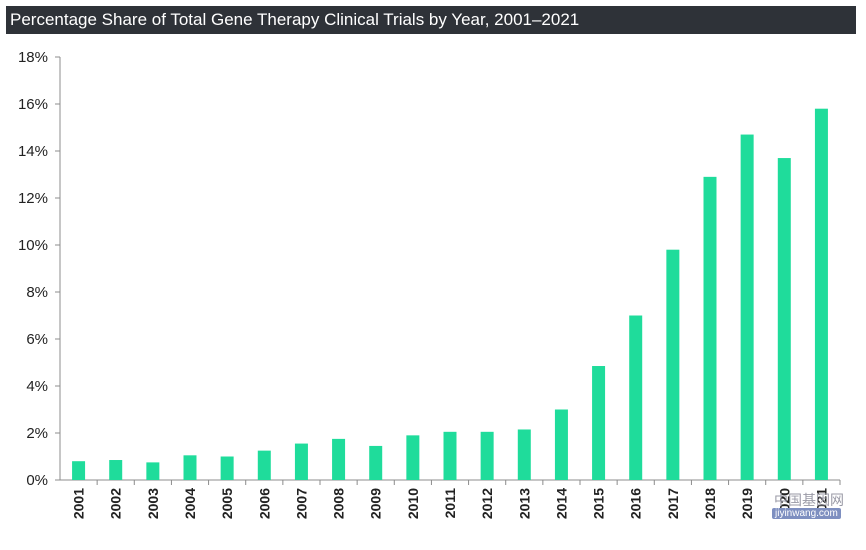  I want to click on y-tick-label: 4%, so click(37, 386).